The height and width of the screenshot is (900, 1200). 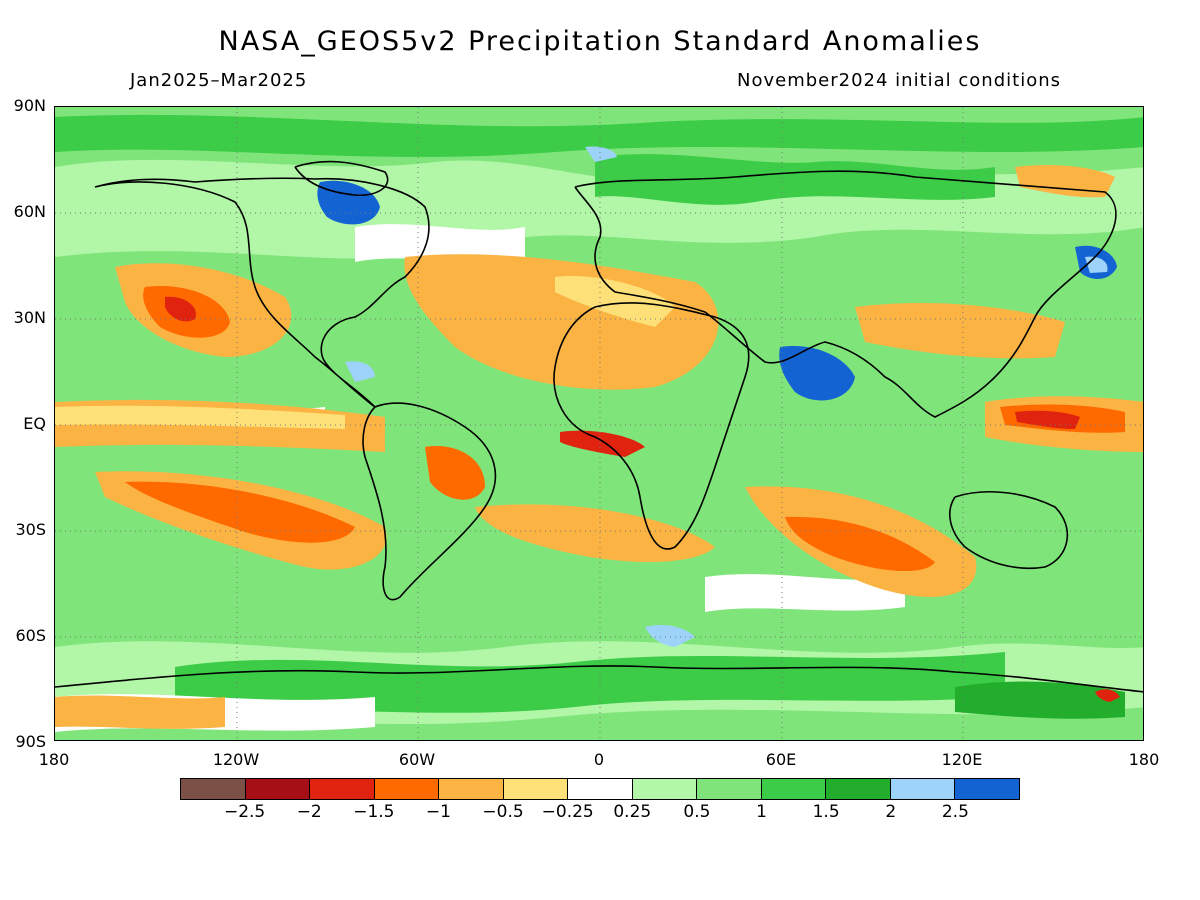 I want to click on lon-label-180w: 180, so click(x=54, y=759).